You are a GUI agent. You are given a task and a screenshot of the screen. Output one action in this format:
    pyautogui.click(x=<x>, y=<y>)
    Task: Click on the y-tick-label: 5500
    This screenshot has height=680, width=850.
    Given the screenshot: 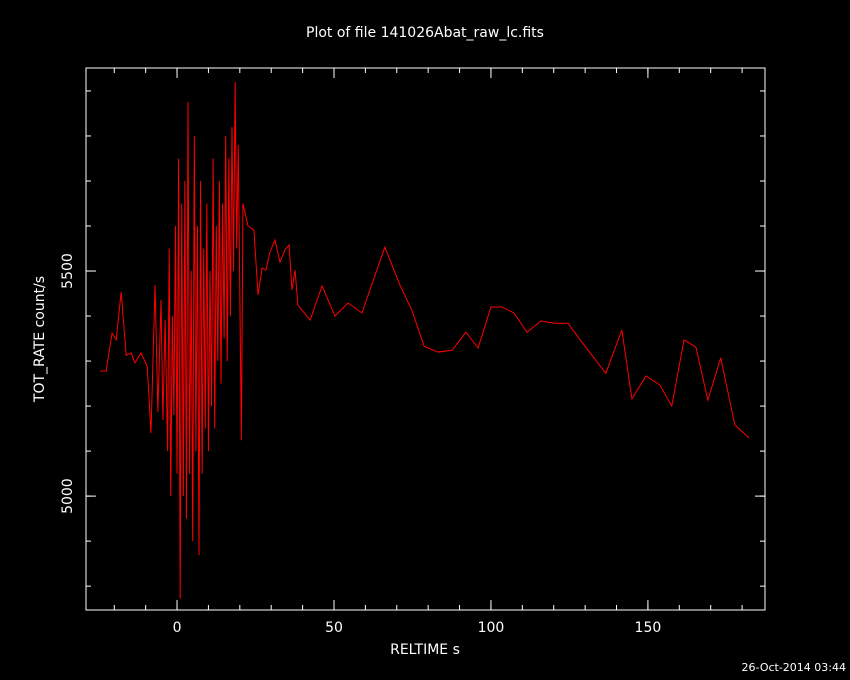 What is the action you would take?
    pyautogui.click(x=68, y=271)
    